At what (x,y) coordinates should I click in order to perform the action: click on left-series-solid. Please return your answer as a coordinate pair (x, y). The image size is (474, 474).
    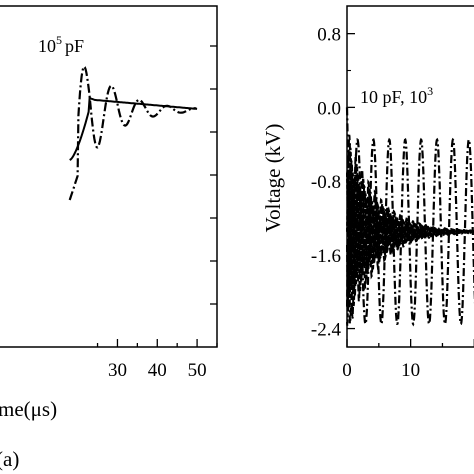
    Looking at the image, I should click on (133, 128).